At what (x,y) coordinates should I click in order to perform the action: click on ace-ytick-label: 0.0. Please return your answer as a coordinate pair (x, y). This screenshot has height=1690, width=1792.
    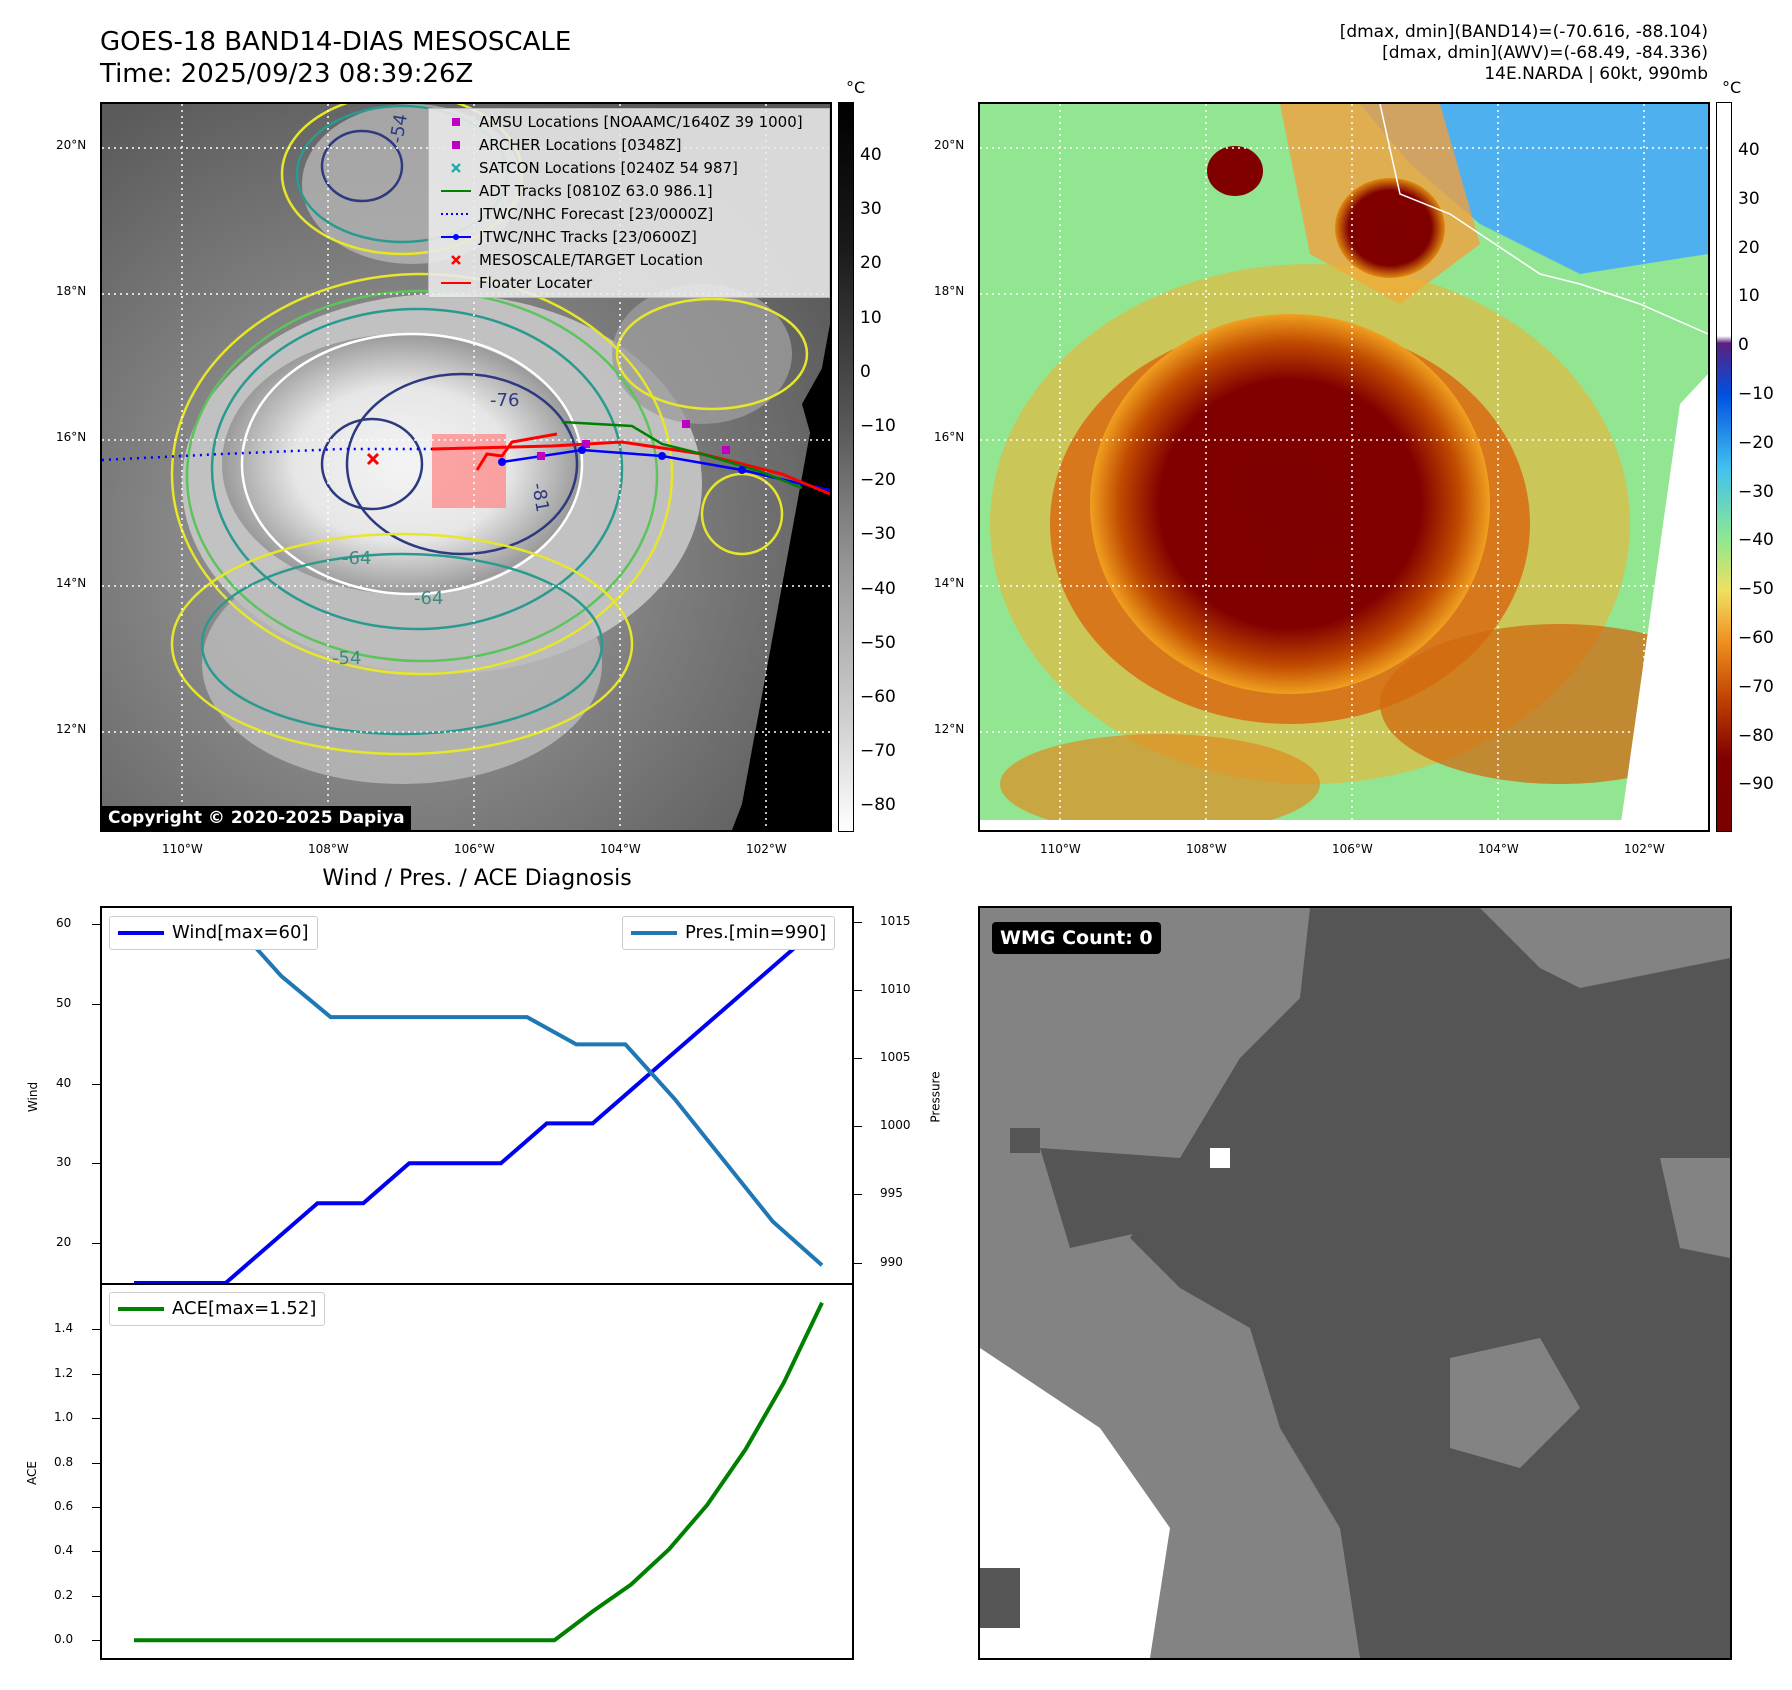
    Looking at the image, I should click on (64, 1639).